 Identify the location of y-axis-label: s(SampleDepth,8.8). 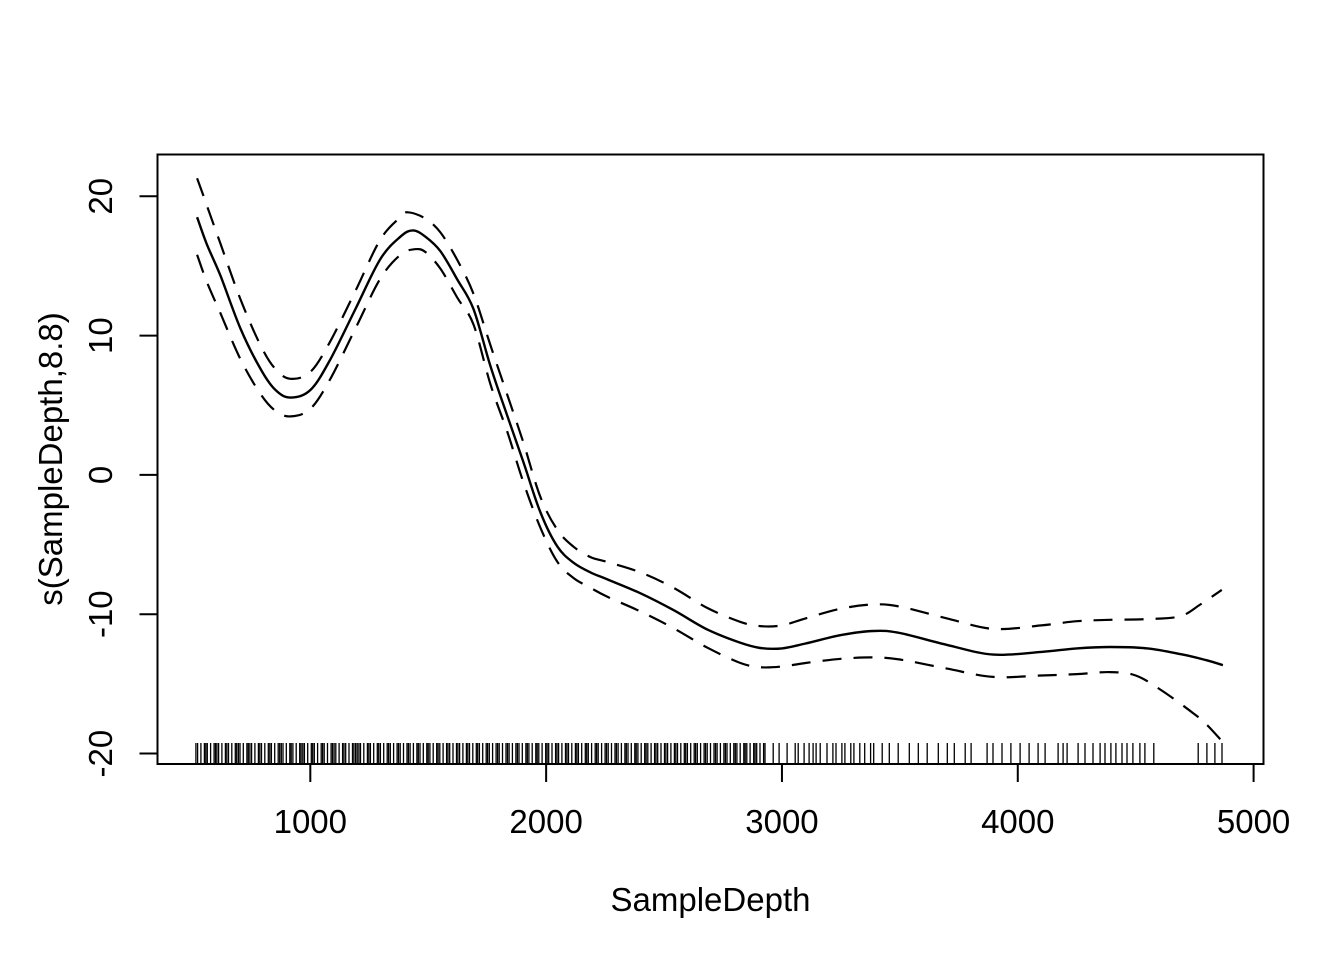
(50, 458).